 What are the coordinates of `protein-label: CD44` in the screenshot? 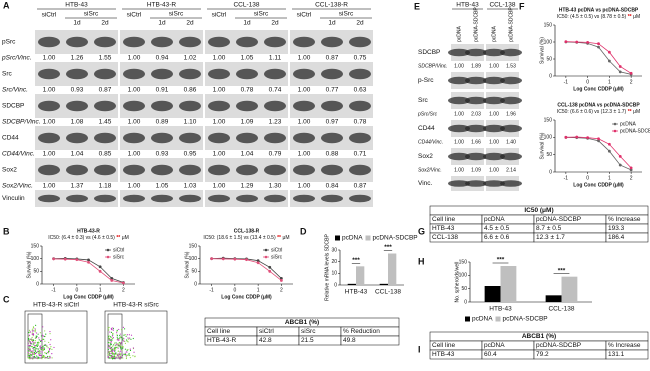 It's located at (426, 128).